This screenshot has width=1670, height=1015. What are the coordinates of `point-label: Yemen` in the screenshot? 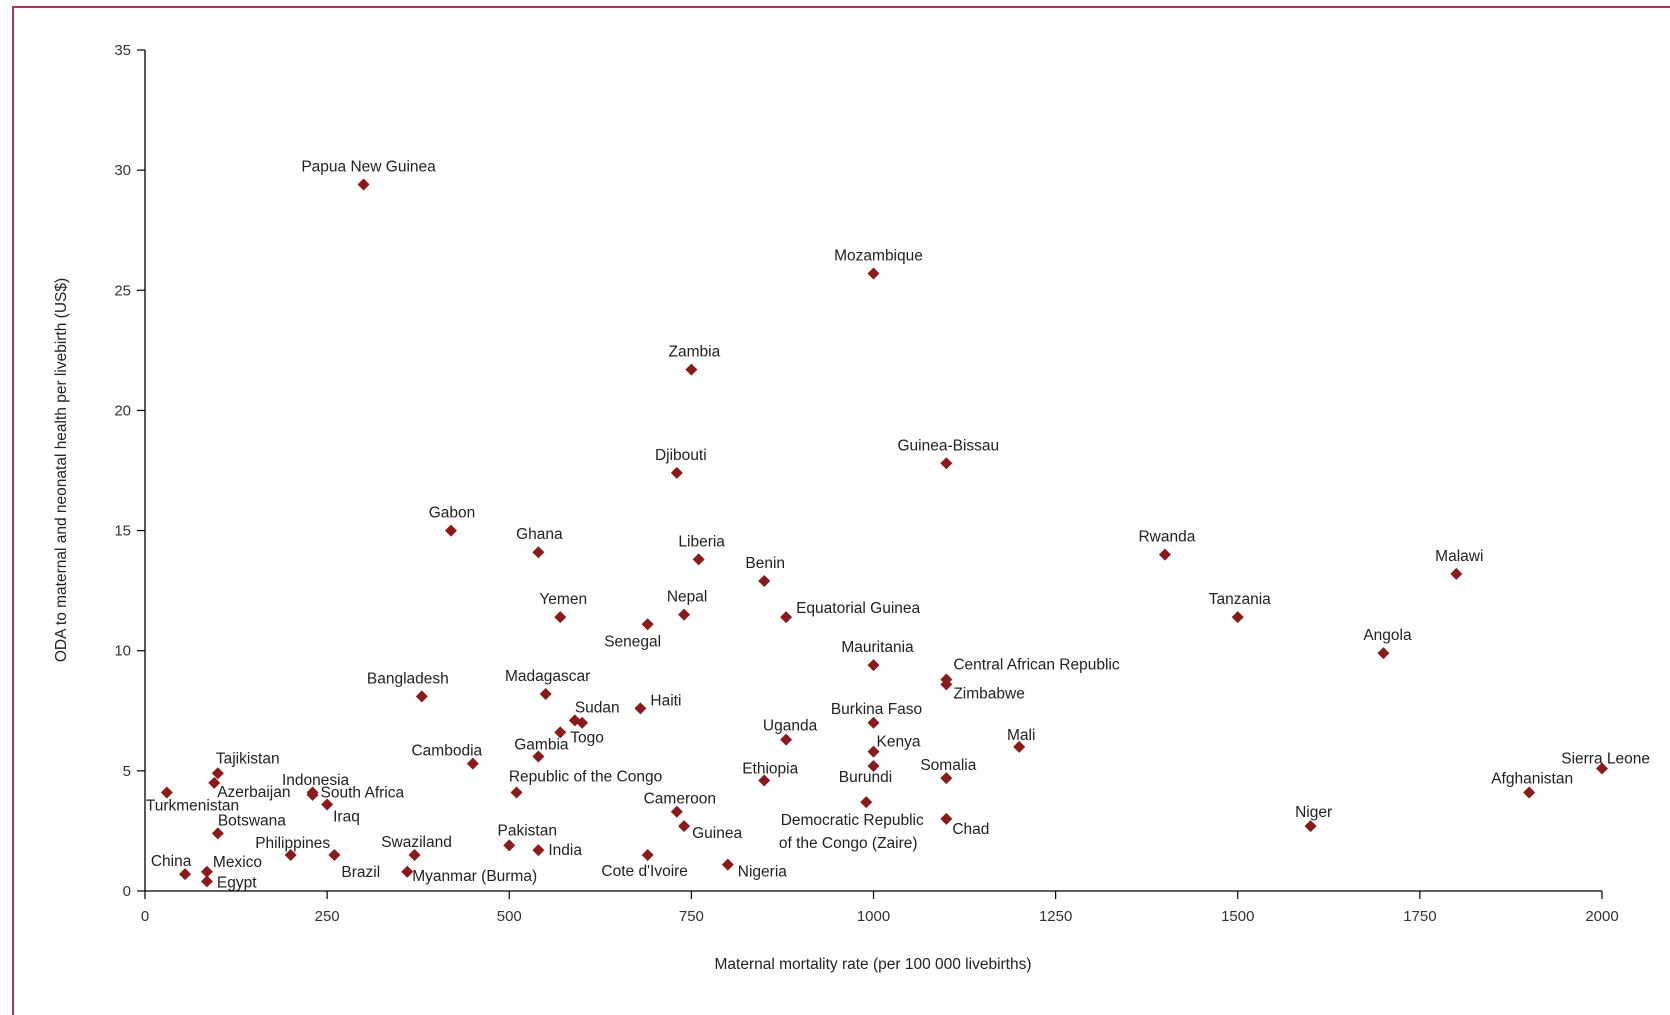 It's located at (563, 599).